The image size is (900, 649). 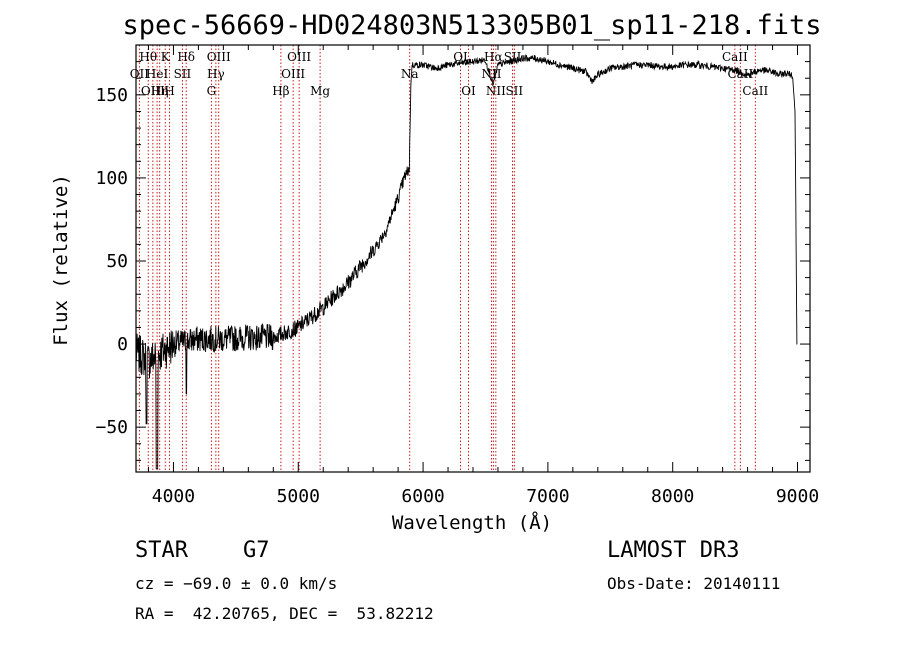 What do you see at coordinates (472, 522) in the screenshot?
I see `x-axis-label: Wavelength (Å)` at bounding box center [472, 522].